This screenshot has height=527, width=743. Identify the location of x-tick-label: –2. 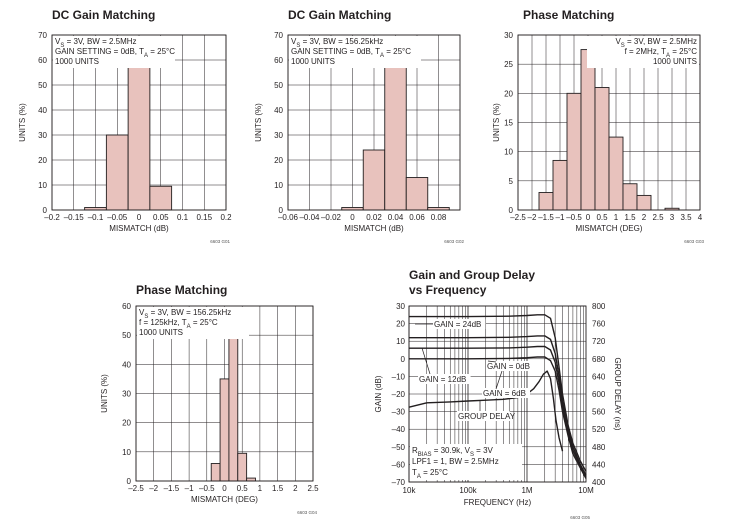
(153, 488).